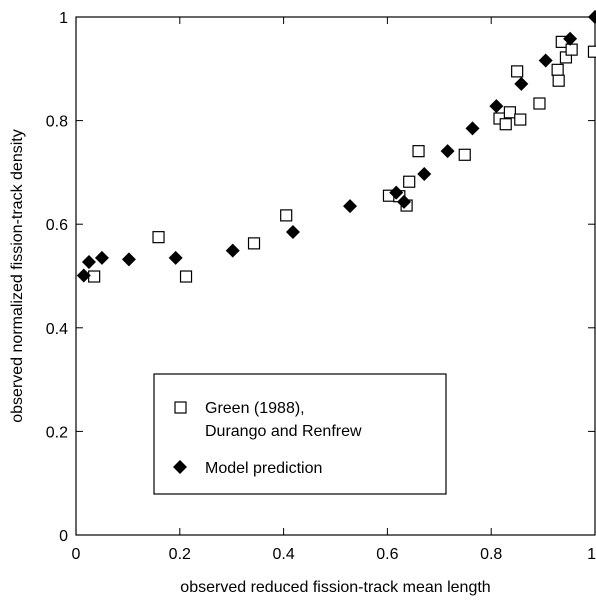  Describe the element at coordinates (57, 225) in the screenshot. I see `y-tick-label: 0.6` at that location.